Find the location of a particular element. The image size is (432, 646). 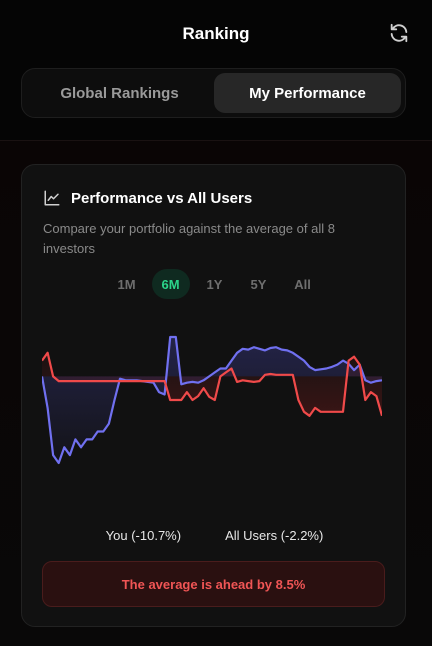

range-1m: 1M is located at coordinates (126, 284).